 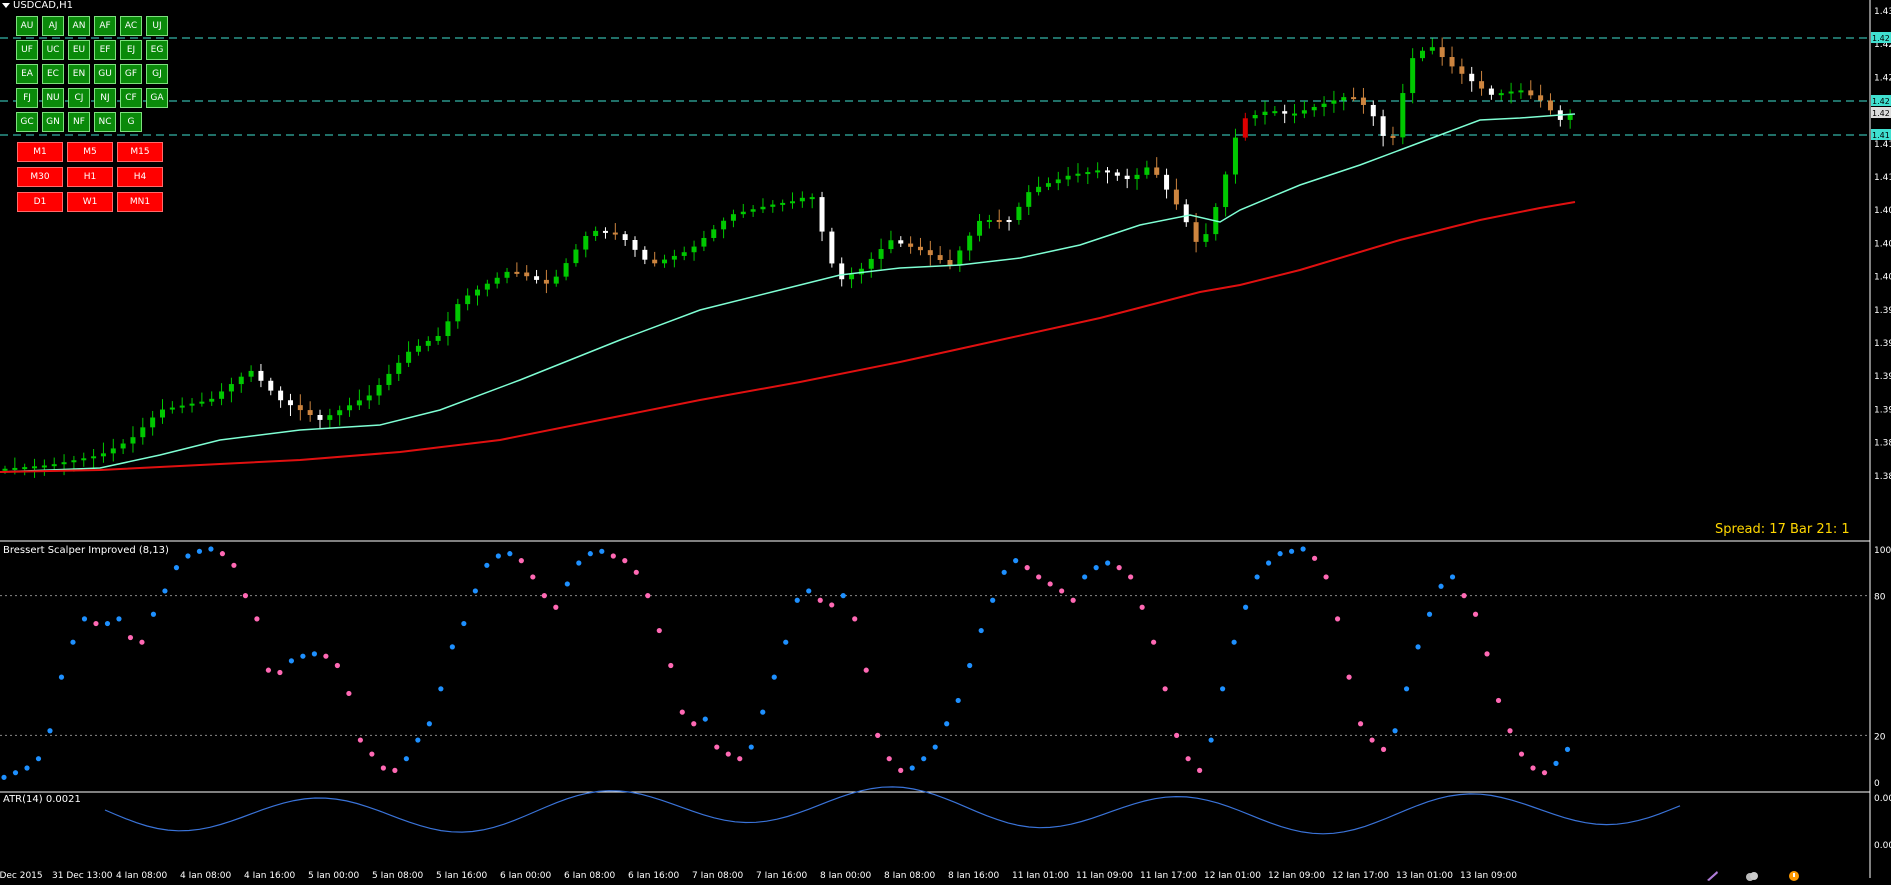 I want to click on timeframe-button-m1: M1, so click(x=40, y=152).